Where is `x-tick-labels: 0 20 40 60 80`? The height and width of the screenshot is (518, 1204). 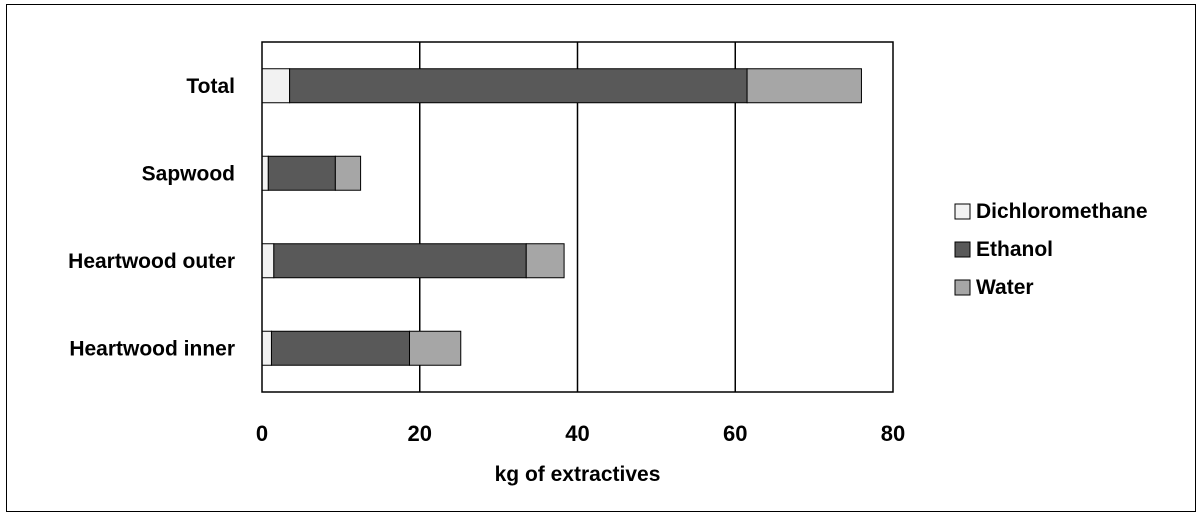 x-tick-labels: 0 20 40 60 80 is located at coordinates (580, 433).